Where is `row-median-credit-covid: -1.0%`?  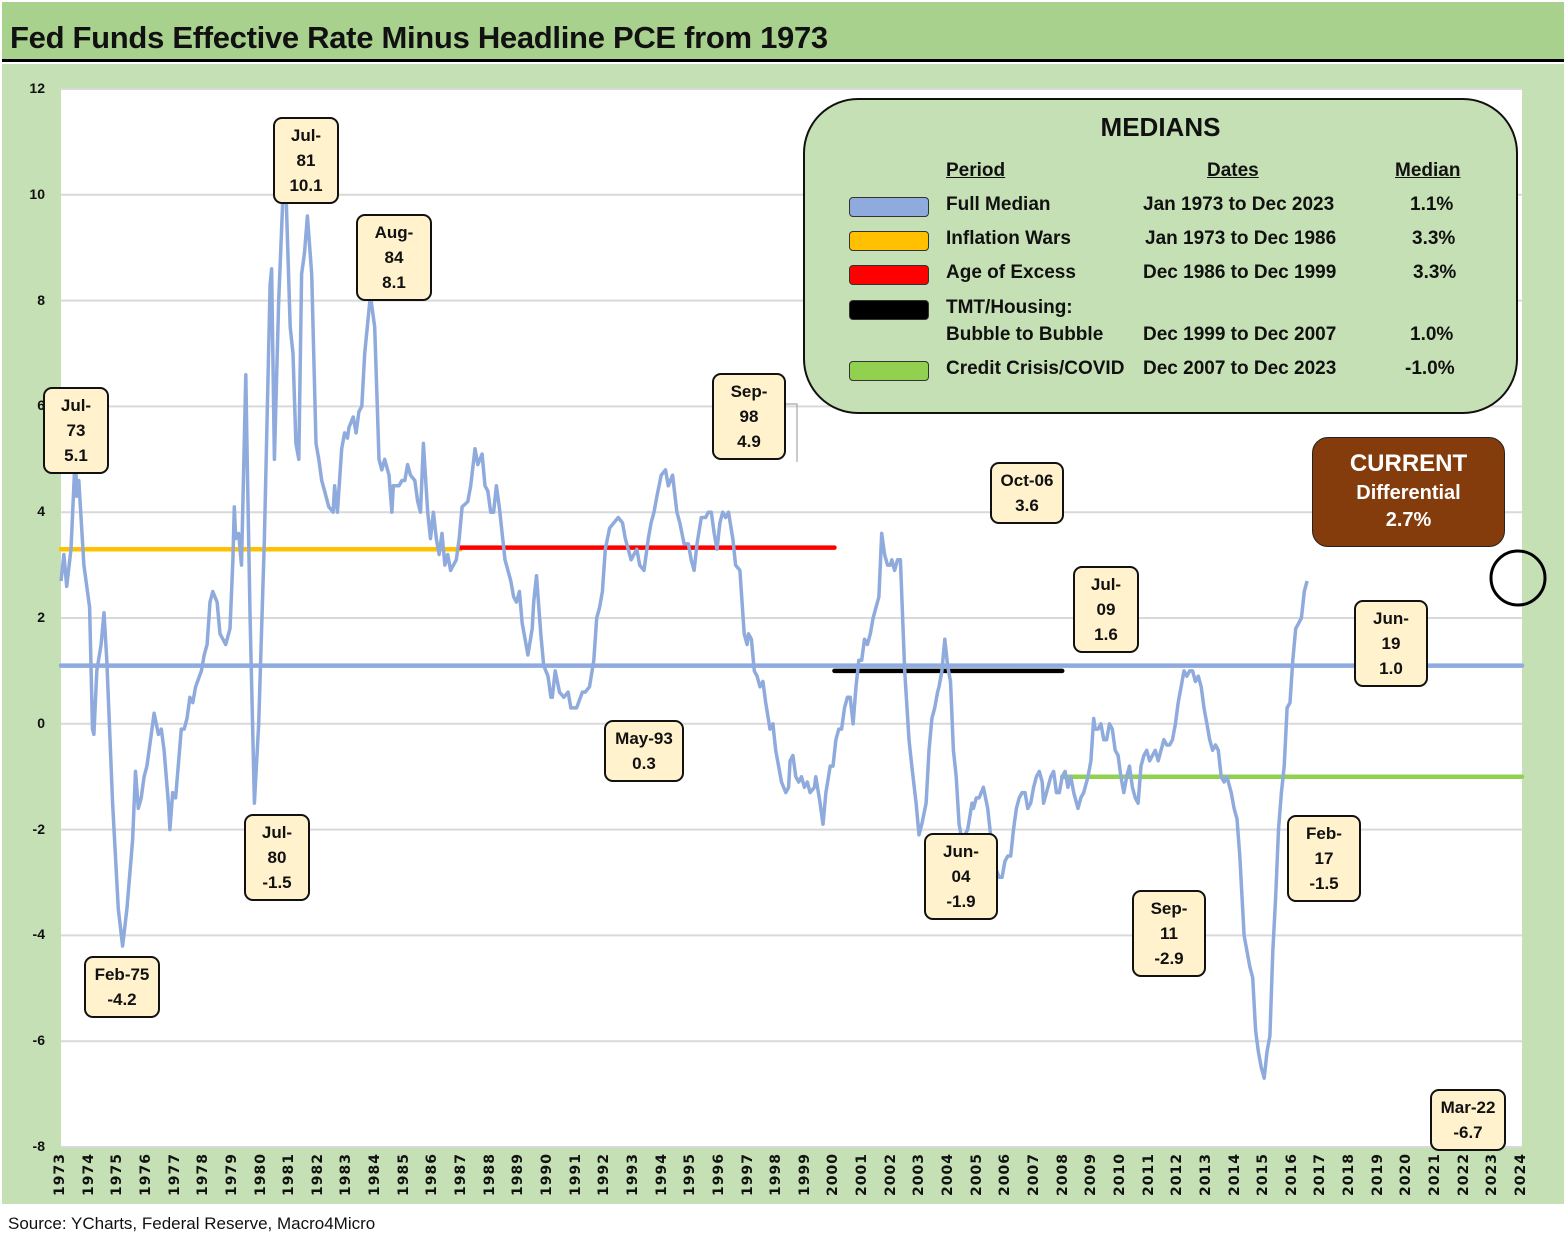
row-median-credit-covid: -1.0% is located at coordinates (1430, 368).